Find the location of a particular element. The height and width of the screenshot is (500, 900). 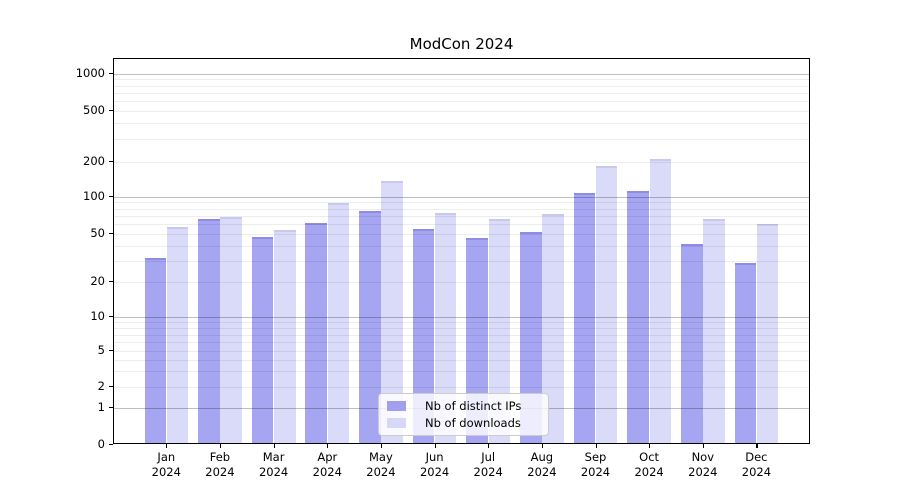

x-tick-label-may-2024: May 2024 is located at coordinates (381, 464).